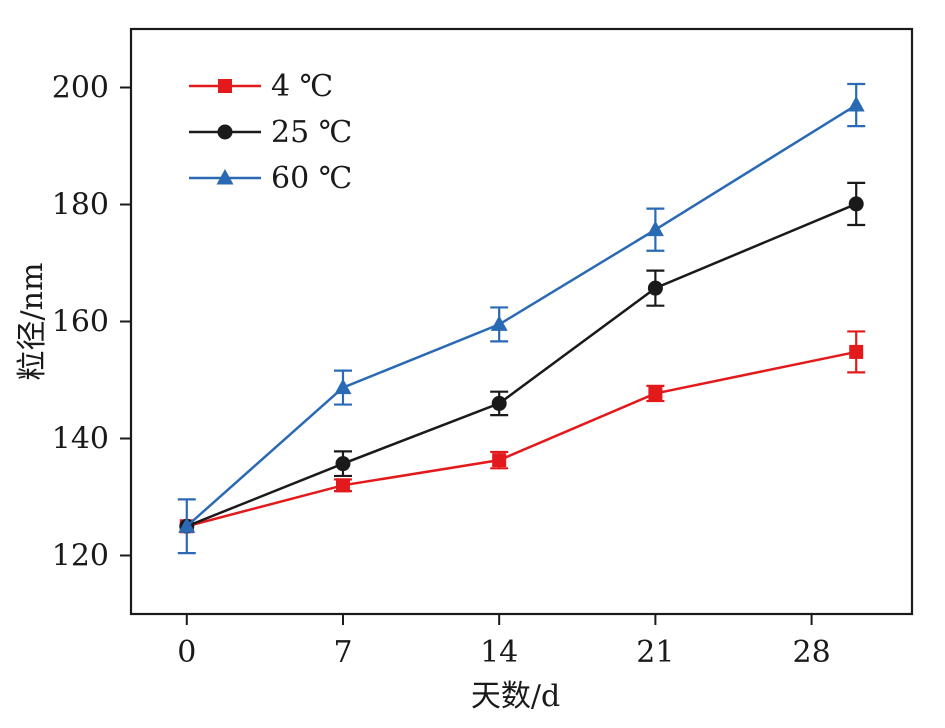 This screenshot has width=945, height=728. Describe the element at coordinates (80, 88) in the screenshot. I see `y-tick-label: 200` at that location.